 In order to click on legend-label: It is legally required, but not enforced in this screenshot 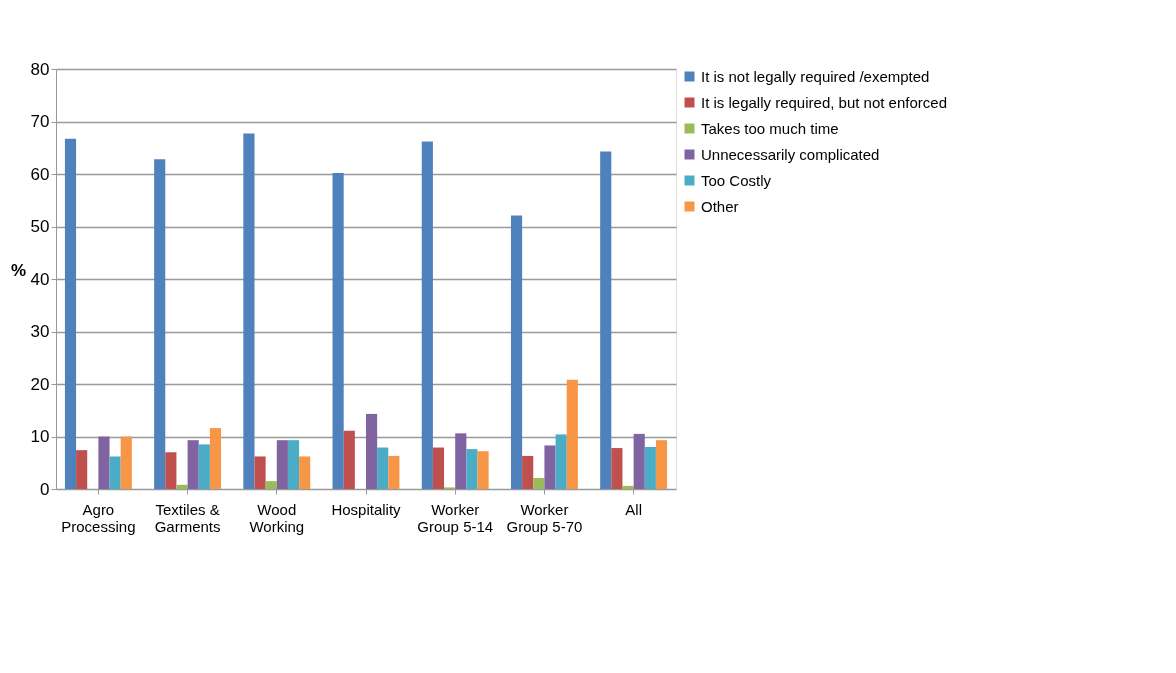, I will do `click(824, 102)`.